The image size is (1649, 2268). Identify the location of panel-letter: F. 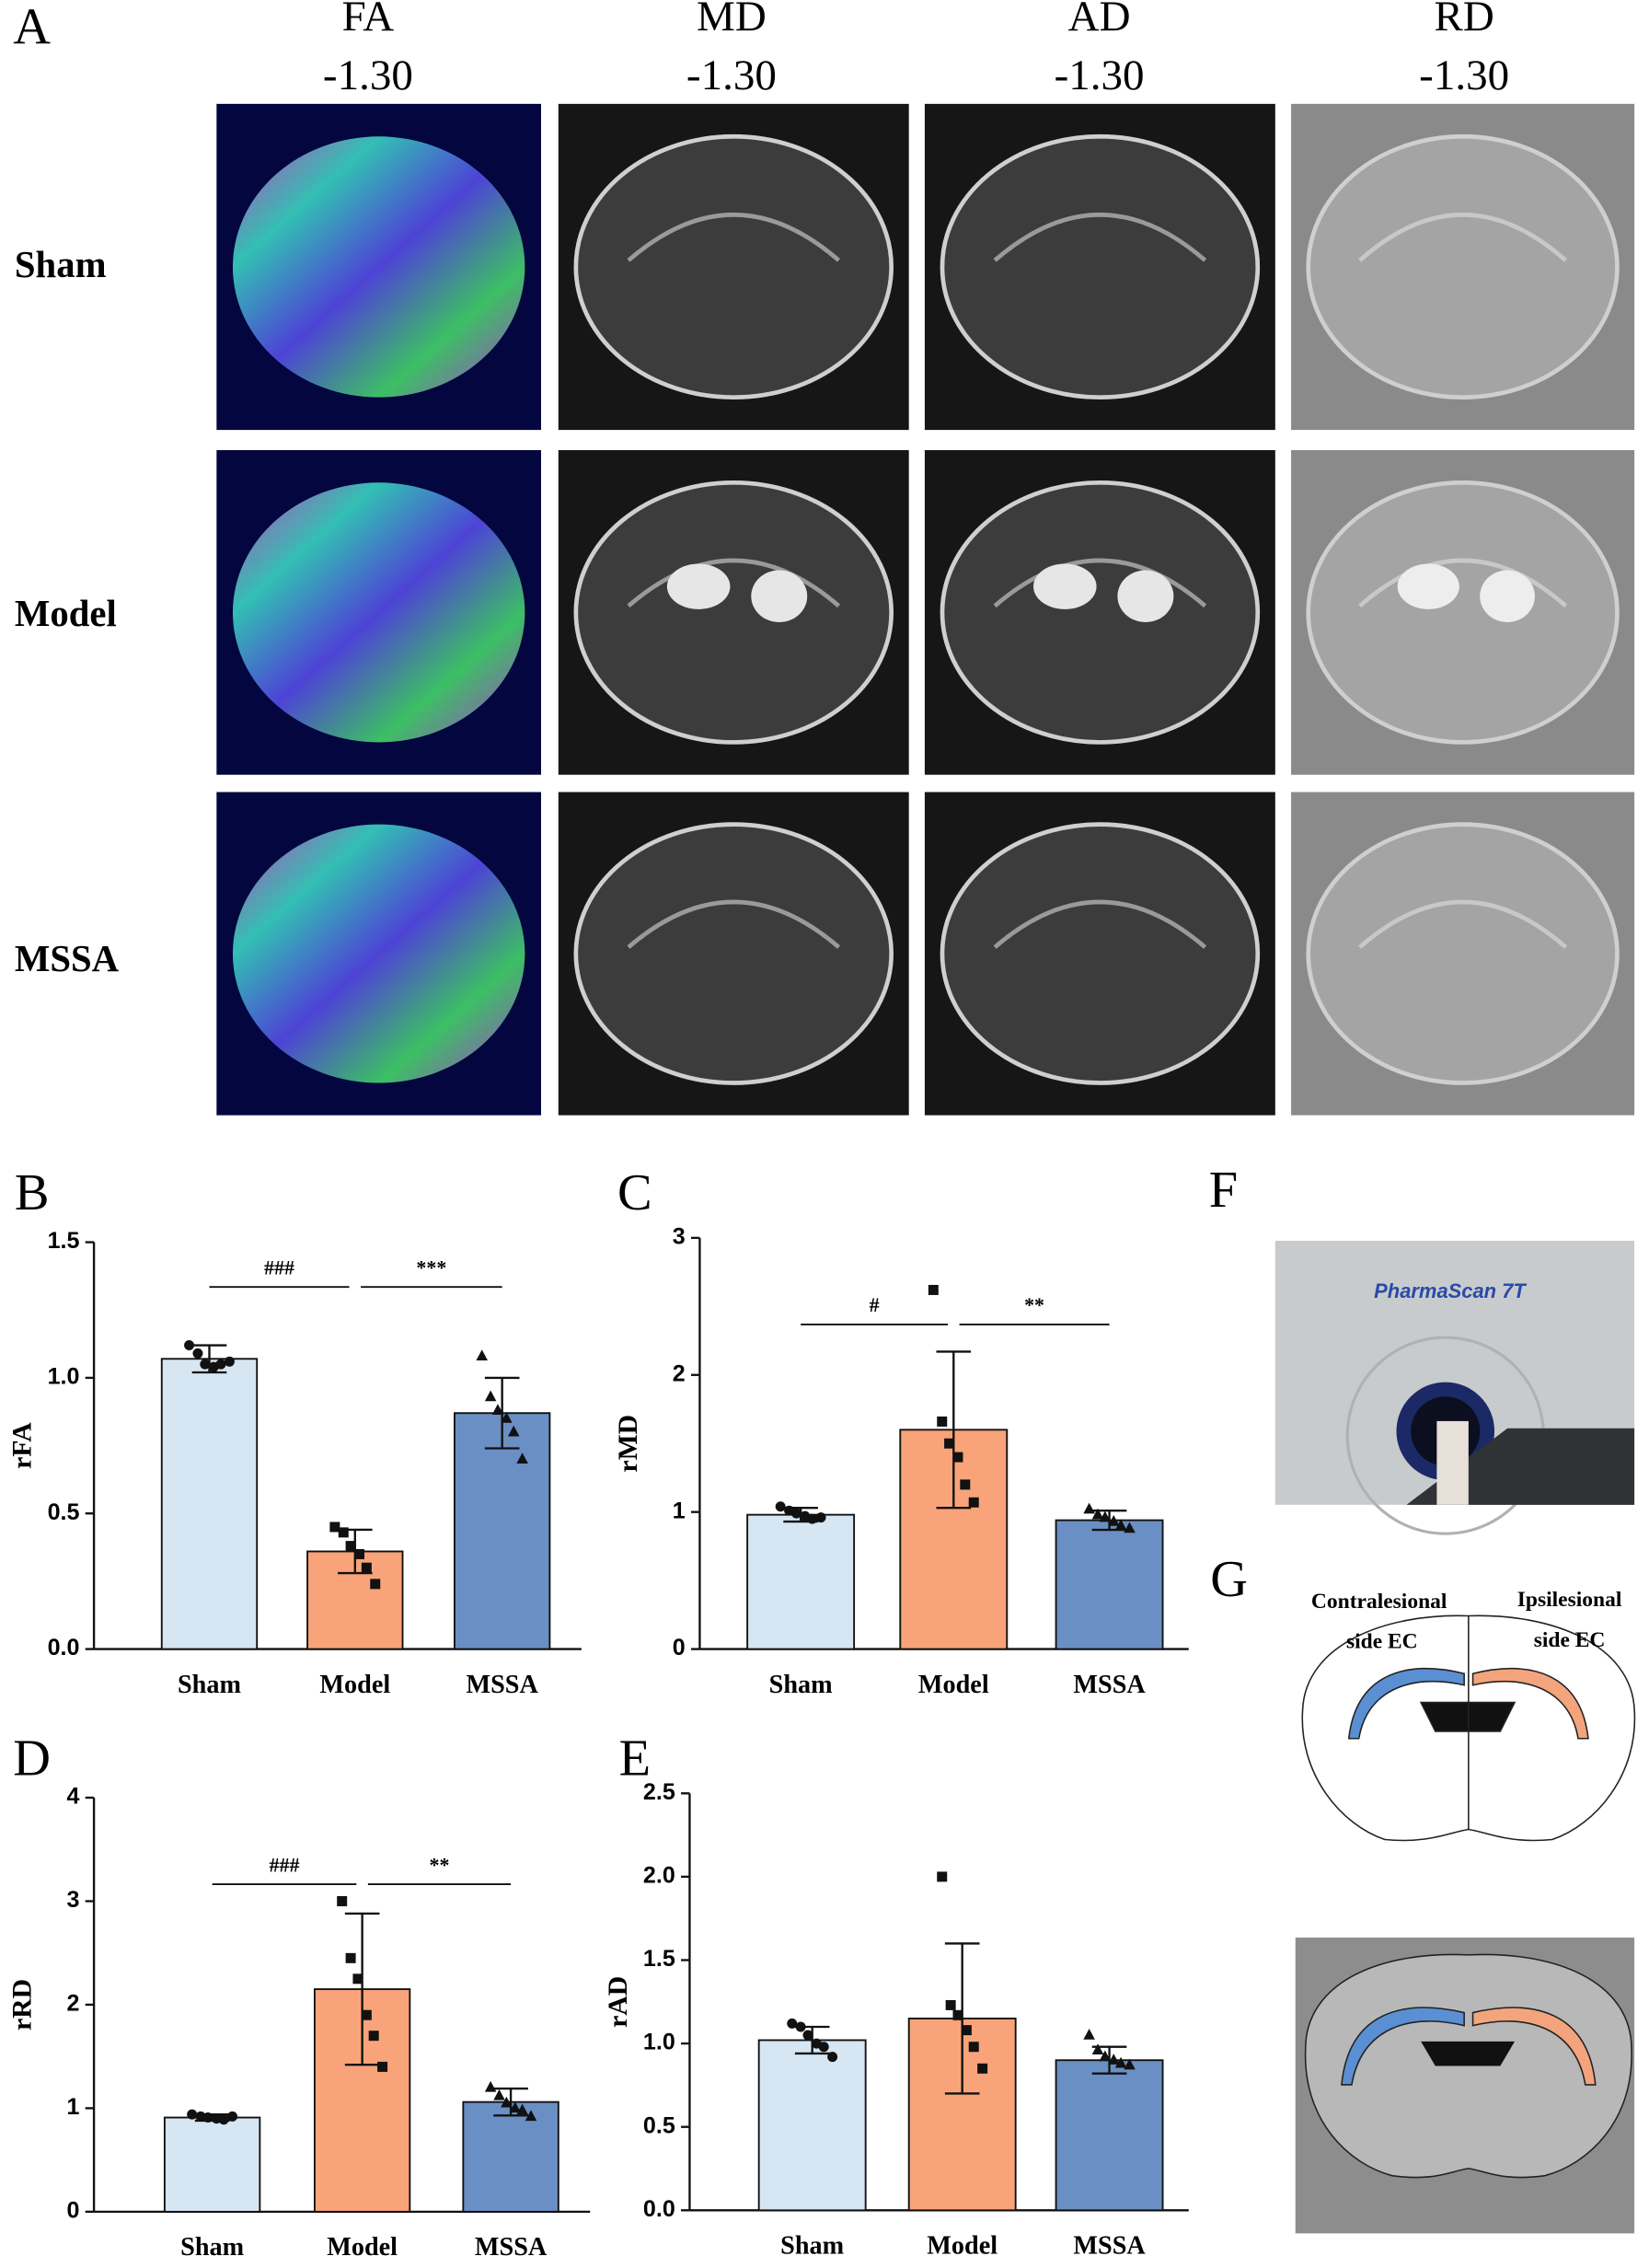
(1223, 1190).